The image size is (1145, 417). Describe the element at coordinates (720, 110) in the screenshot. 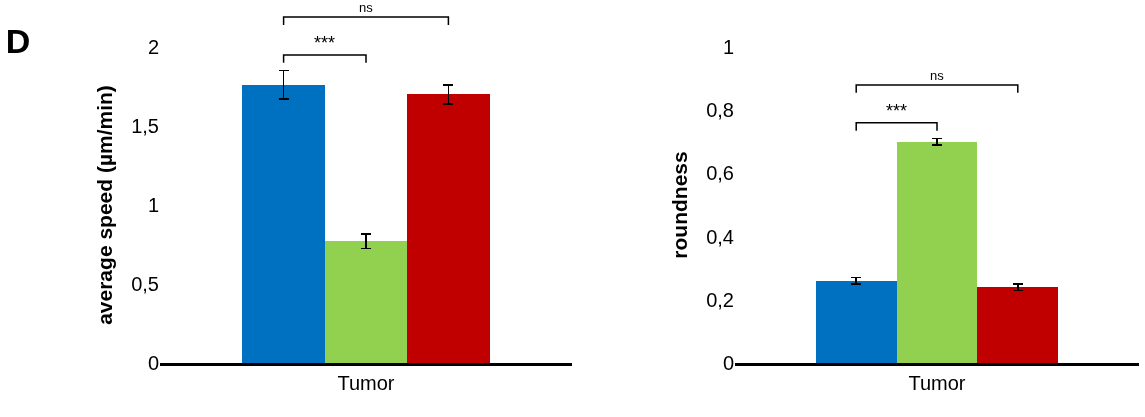

I see `y-tick-label: 0,8` at that location.